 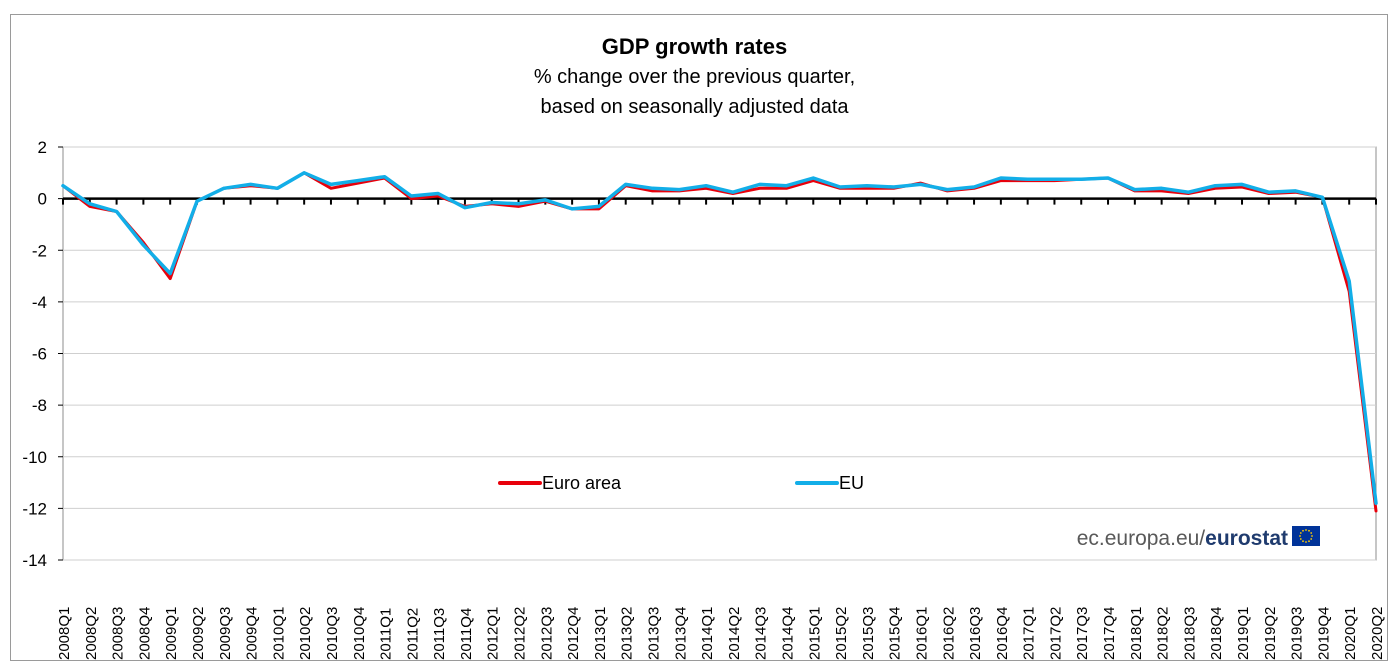 What do you see at coordinates (1082, 633) in the screenshot?
I see `x-tick-label: 2017Q3` at bounding box center [1082, 633].